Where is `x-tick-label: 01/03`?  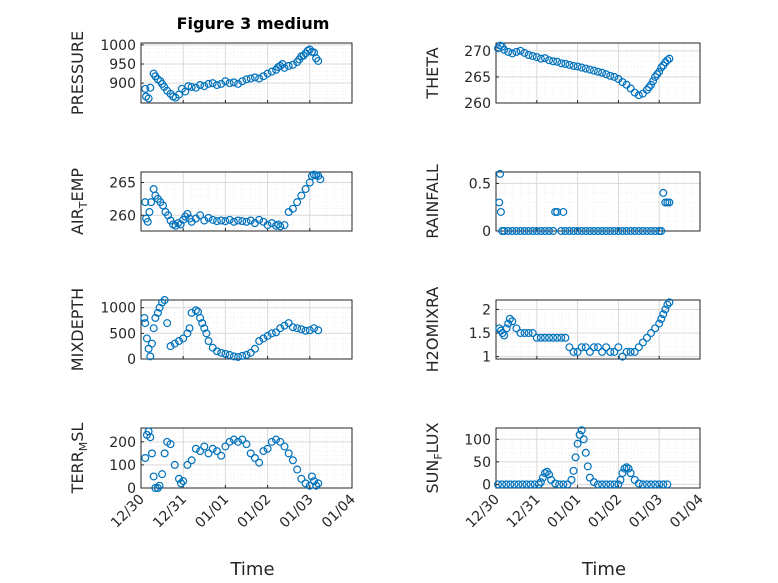
x-tick-label: 01/03 is located at coordinates (297, 512).